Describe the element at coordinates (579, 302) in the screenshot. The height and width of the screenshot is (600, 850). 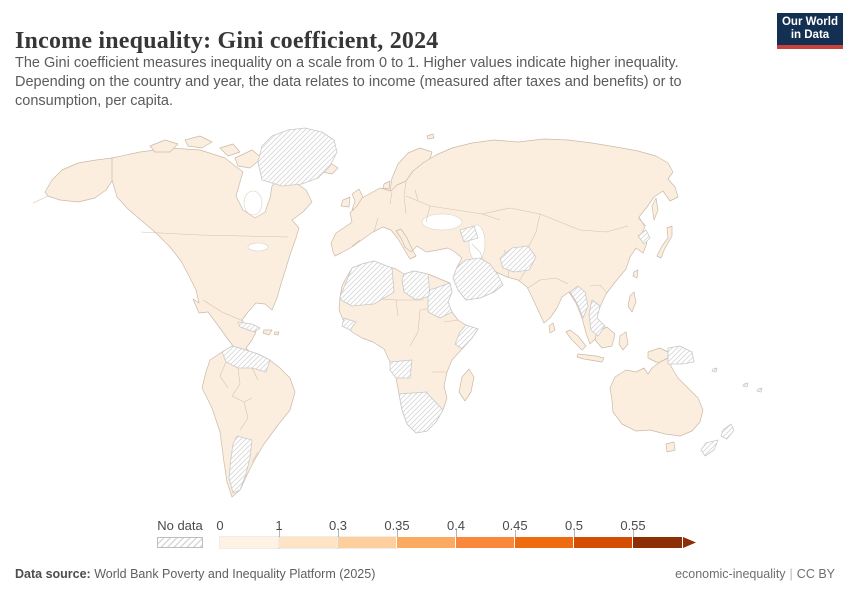
I see `nodata-myanmar` at that location.